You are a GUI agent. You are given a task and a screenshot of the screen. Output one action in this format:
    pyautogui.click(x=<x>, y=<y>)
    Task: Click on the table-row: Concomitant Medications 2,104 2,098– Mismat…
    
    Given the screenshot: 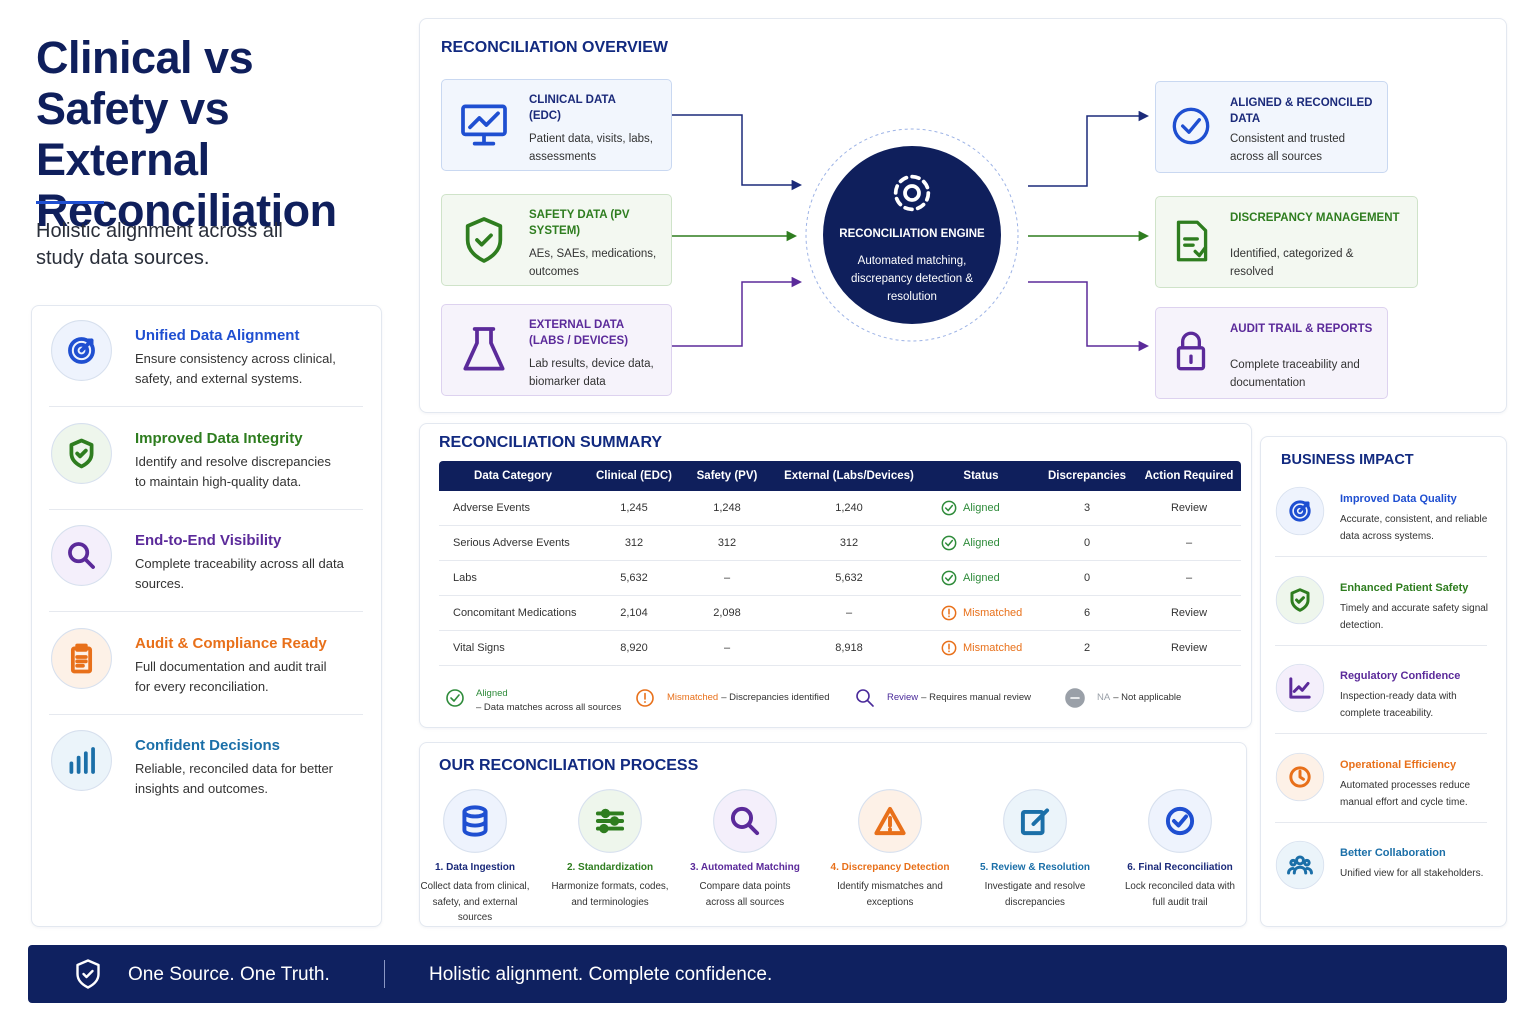 What is the action you would take?
    pyautogui.click(x=840, y=613)
    